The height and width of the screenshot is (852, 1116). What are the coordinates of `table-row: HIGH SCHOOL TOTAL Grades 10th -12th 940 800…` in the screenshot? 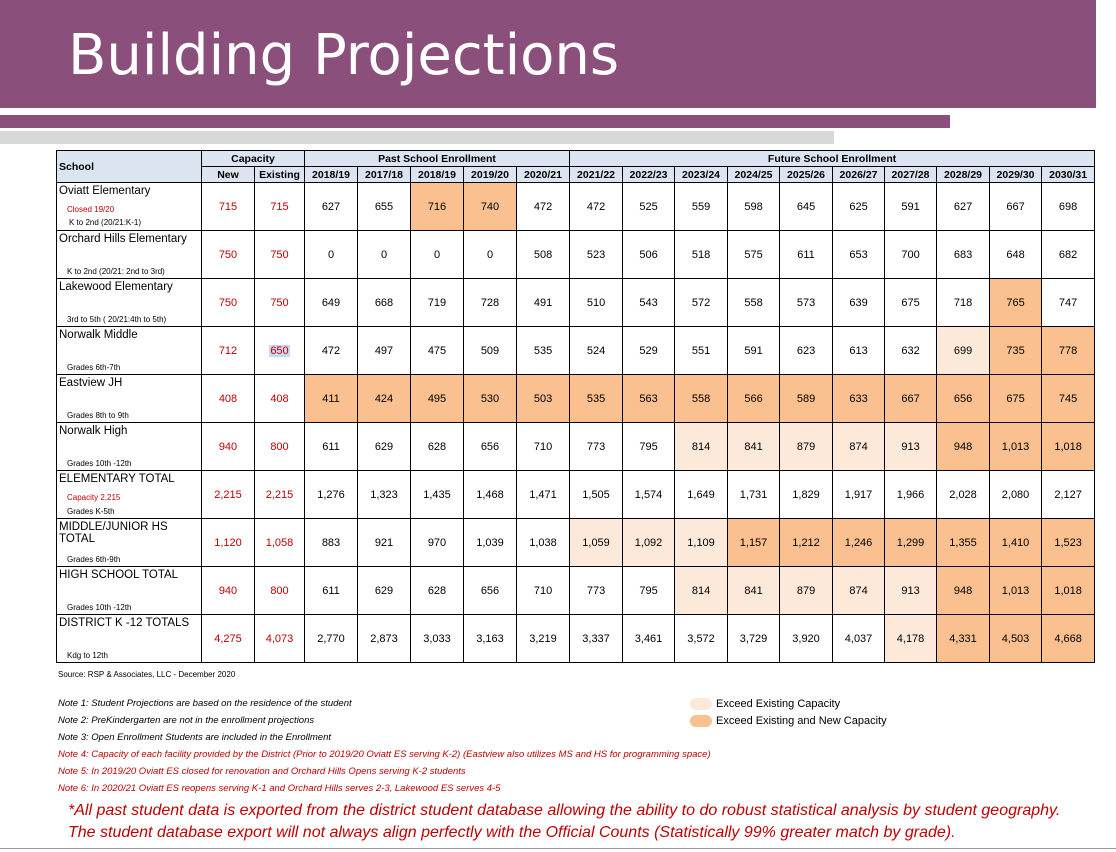 It's located at (576, 590).